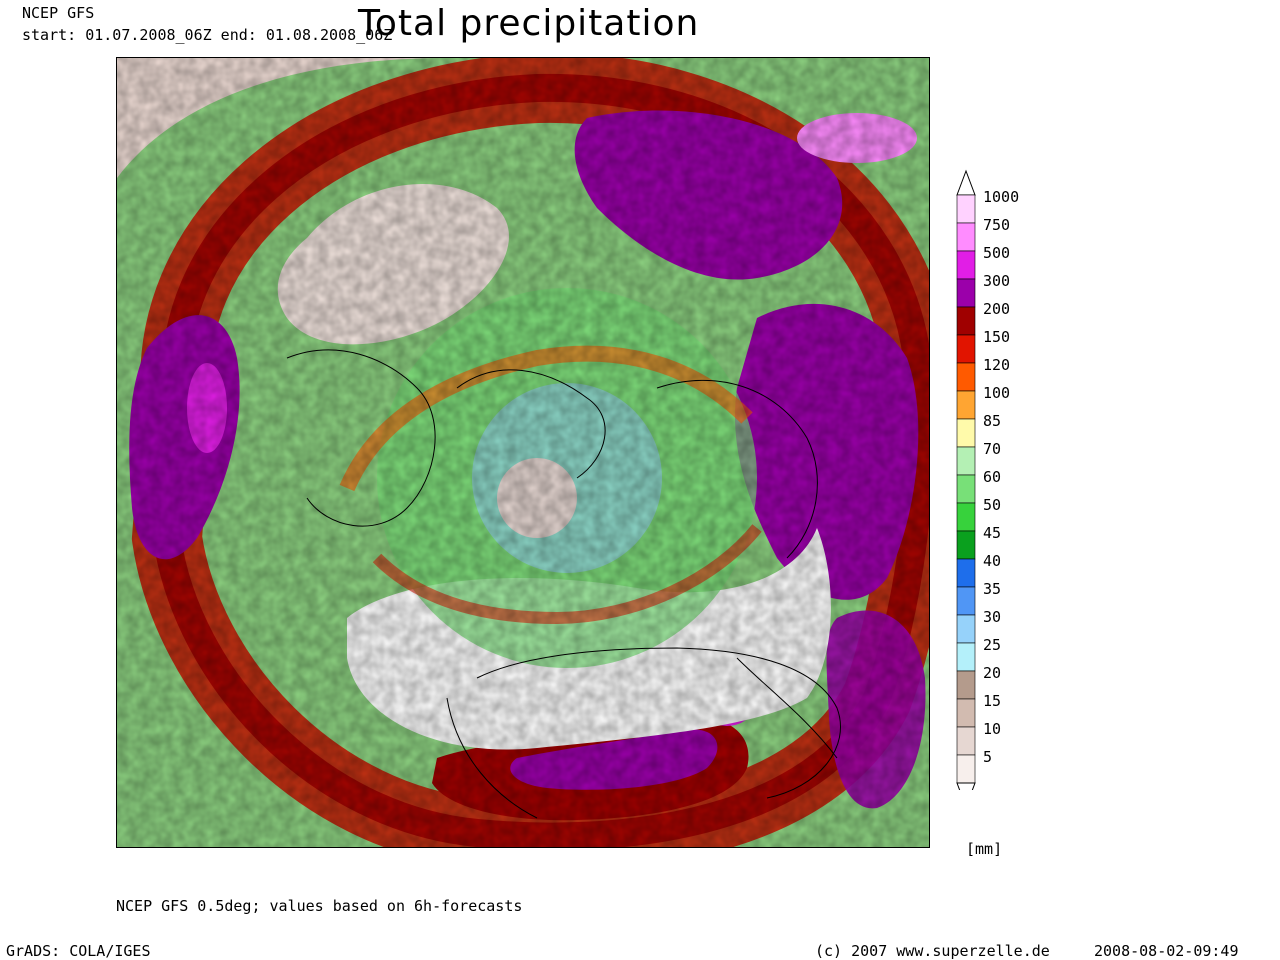  I want to click on software-credit: GrADS: COLA/IGES, so click(78, 951).